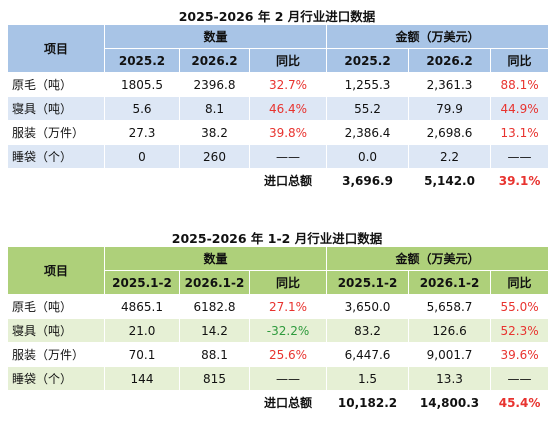 The width and height of the screenshot is (554, 441). What do you see at coordinates (214, 354) in the screenshot?
I see `cell: 88.1` at bounding box center [214, 354].